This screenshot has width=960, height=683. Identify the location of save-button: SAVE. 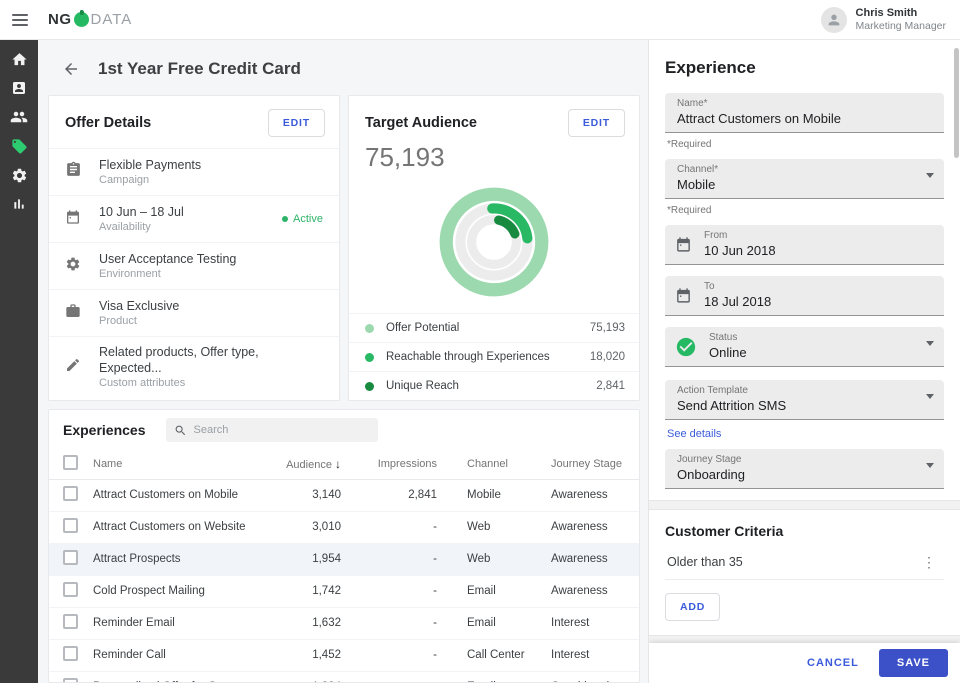
(913, 663).